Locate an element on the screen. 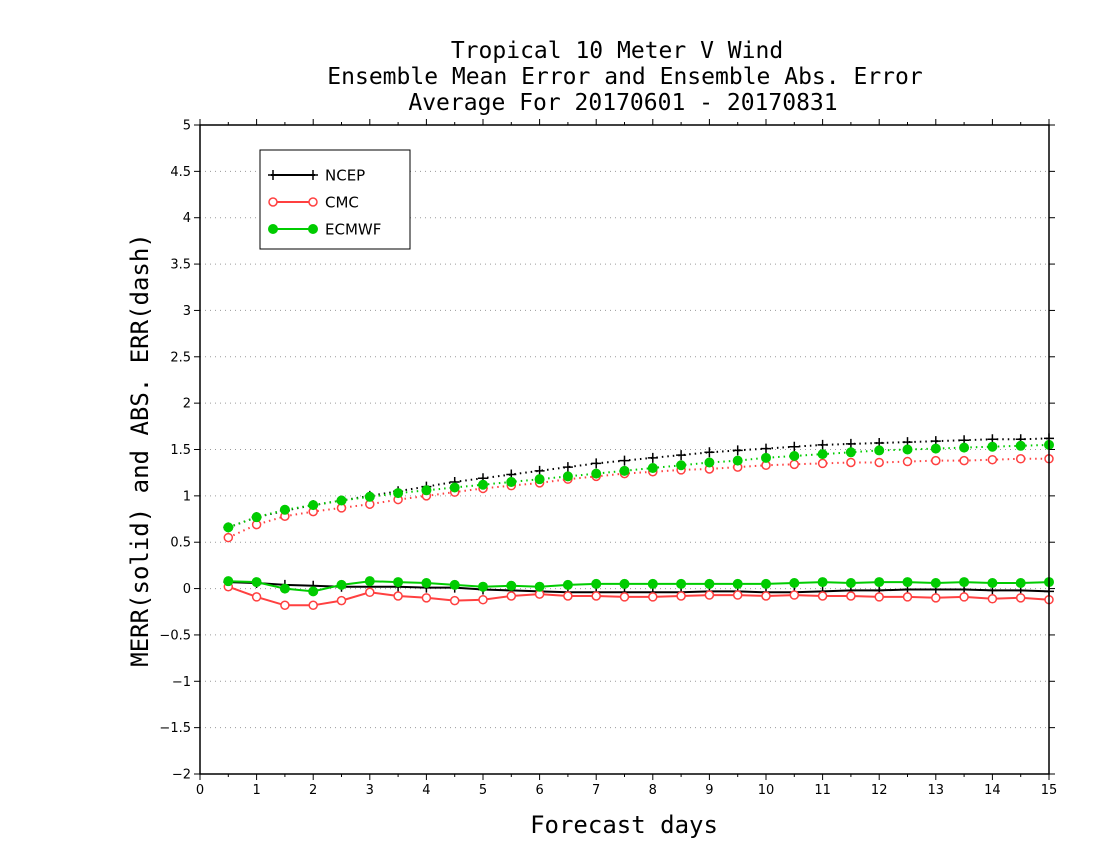 The width and height of the screenshot is (1100, 850). y-tick-label: 4 is located at coordinates (187, 218).